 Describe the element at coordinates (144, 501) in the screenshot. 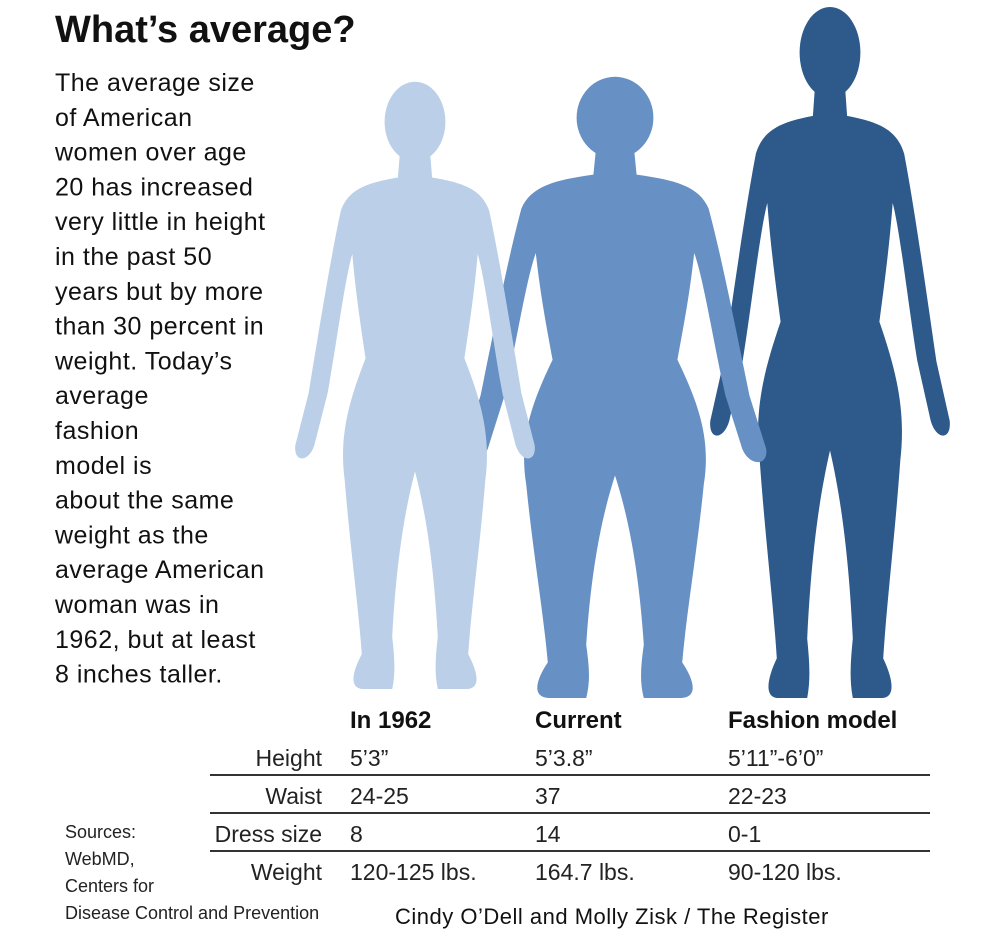

I see `intro-line: about the same` at that location.